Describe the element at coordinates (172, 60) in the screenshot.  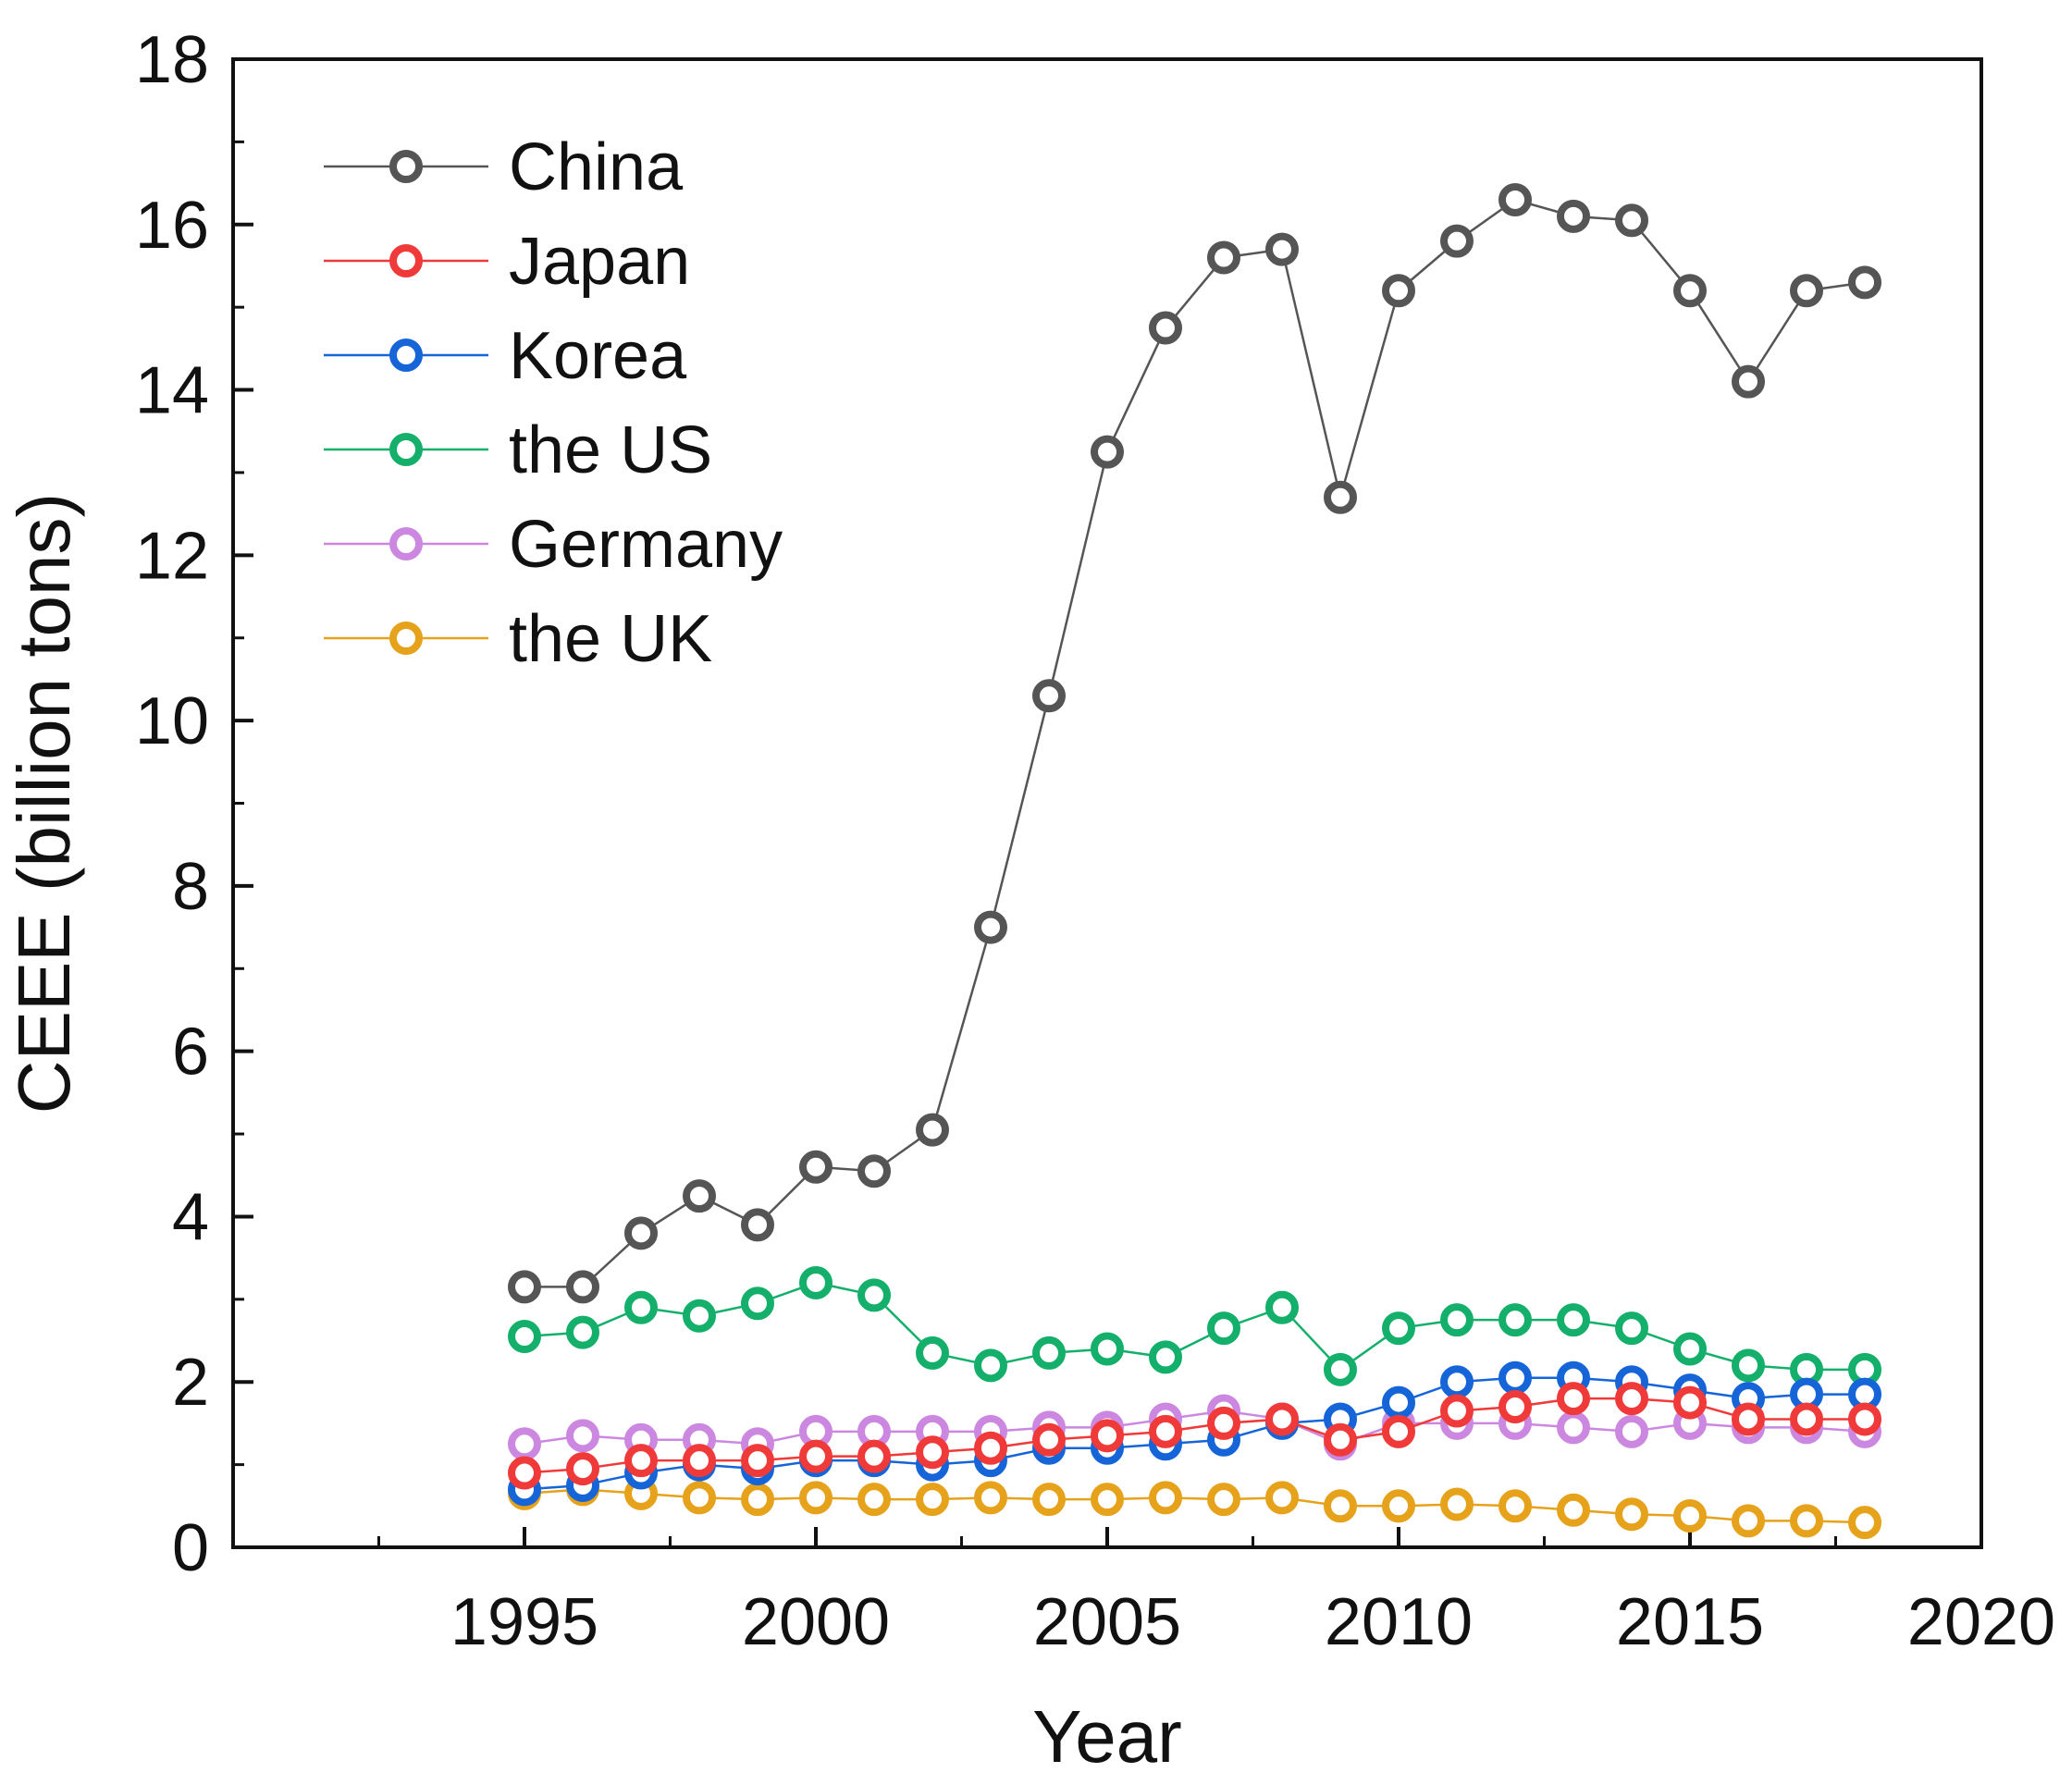
I see `y-tick-label: 18` at that location.